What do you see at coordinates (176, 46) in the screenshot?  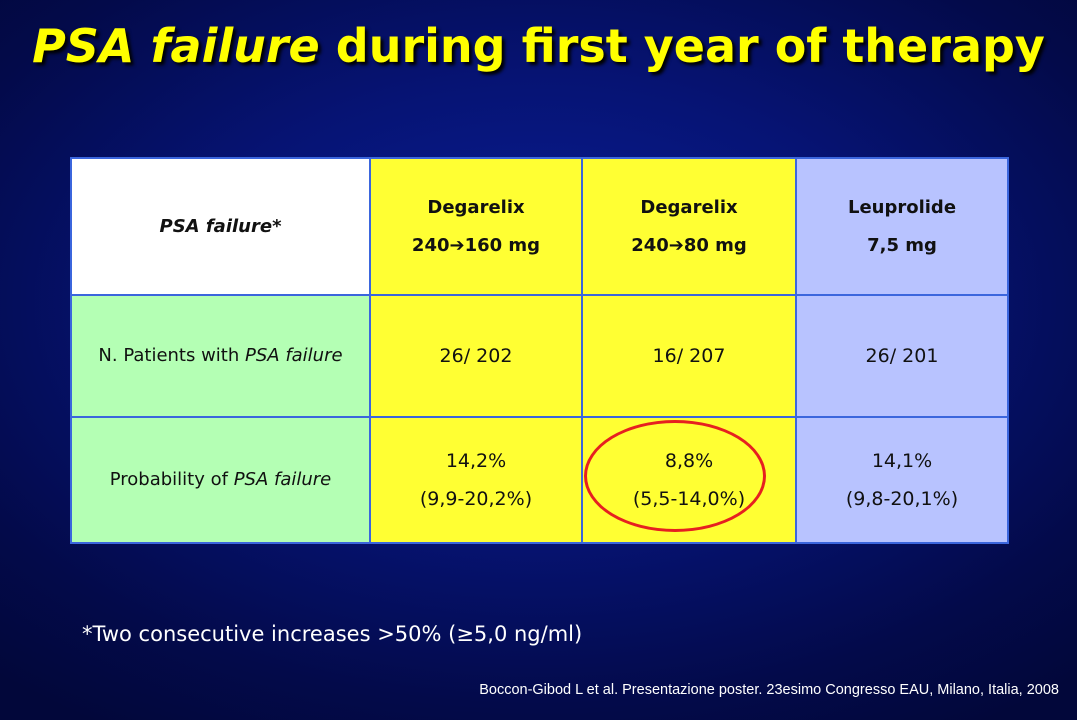 I see `slide-title-italic: PSA failure` at bounding box center [176, 46].